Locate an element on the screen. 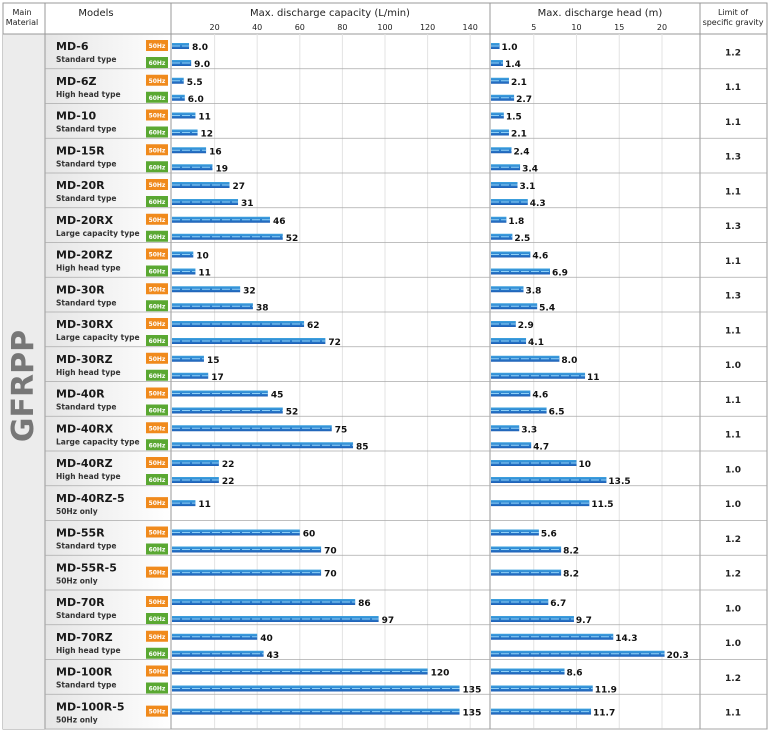 This screenshot has width=770, height=734. capacity-value-label: 16 is located at coordinates (215, 152).